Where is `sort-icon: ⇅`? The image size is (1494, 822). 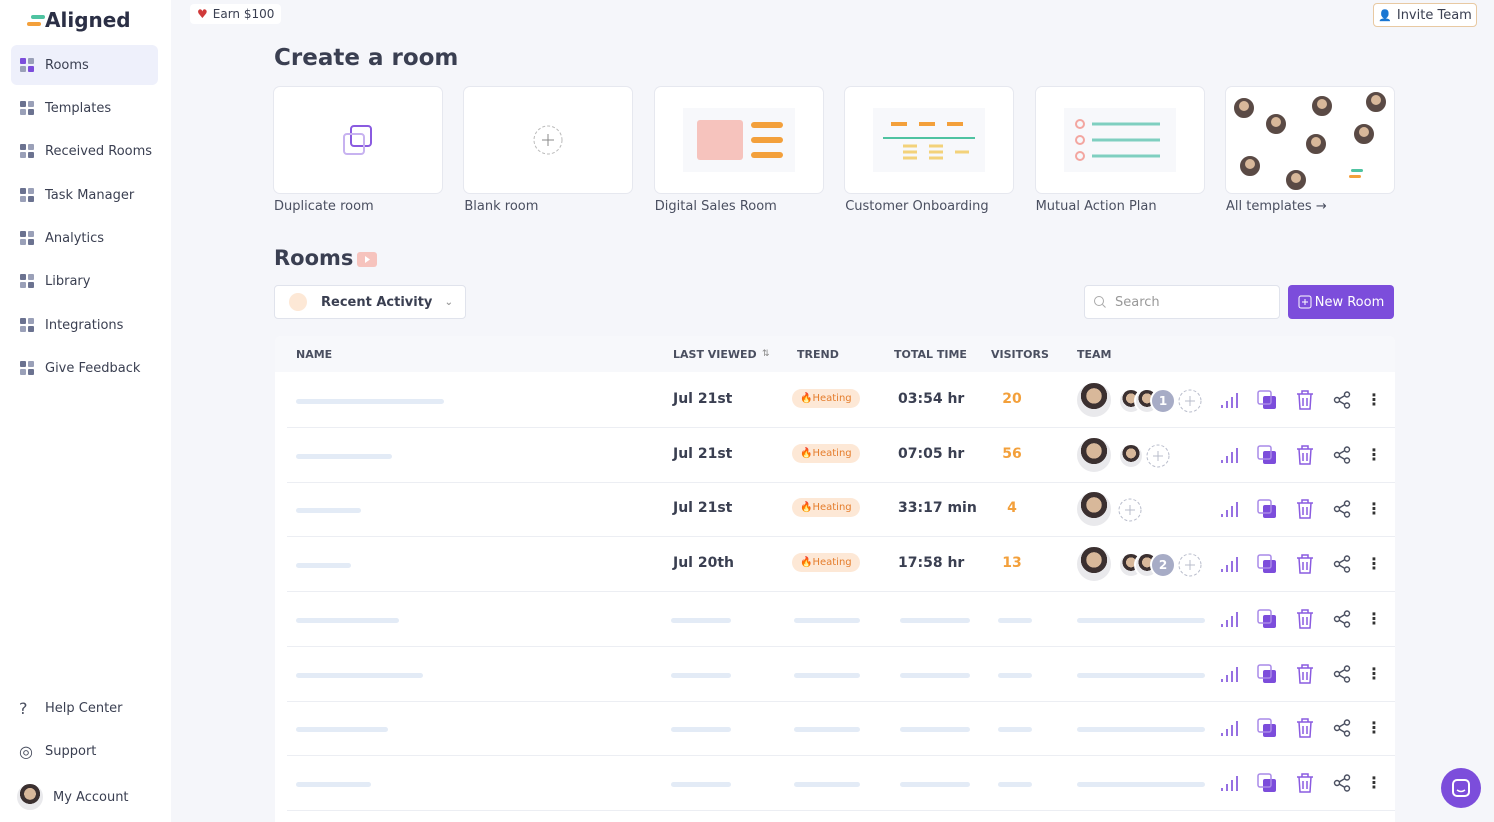
sort-icon: ⇅ is located at coordinates (766, 354).